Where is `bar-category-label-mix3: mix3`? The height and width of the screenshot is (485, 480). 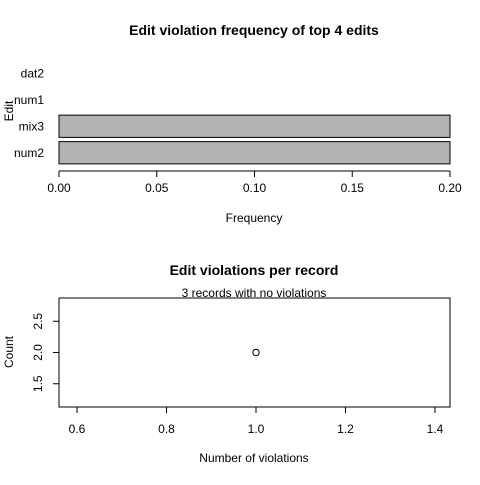 bar-category-label-mix3: mix3 is located at coordinates (32, 126).